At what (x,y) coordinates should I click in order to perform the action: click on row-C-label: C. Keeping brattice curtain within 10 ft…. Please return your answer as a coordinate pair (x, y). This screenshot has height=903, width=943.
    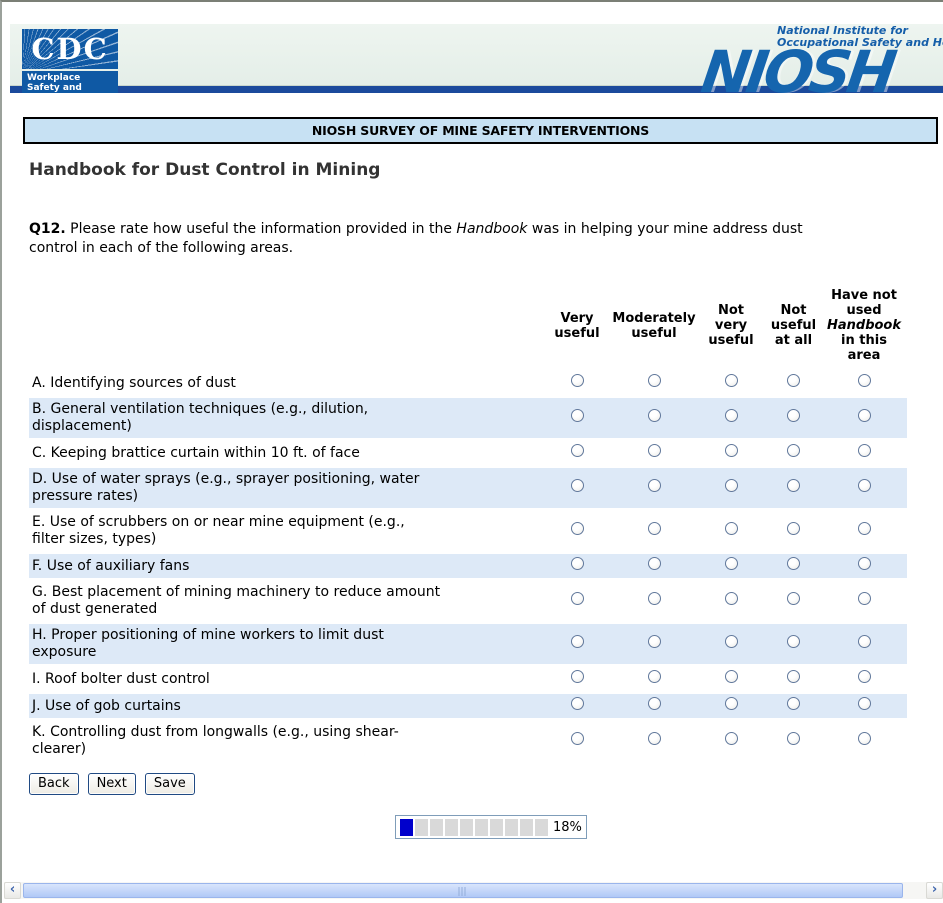
    Looking at the image, I should click on (285, 453).